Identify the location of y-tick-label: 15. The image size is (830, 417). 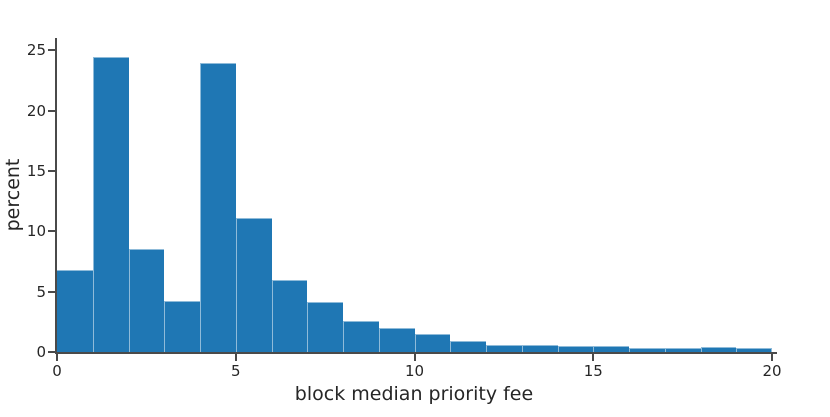
(36, 170).